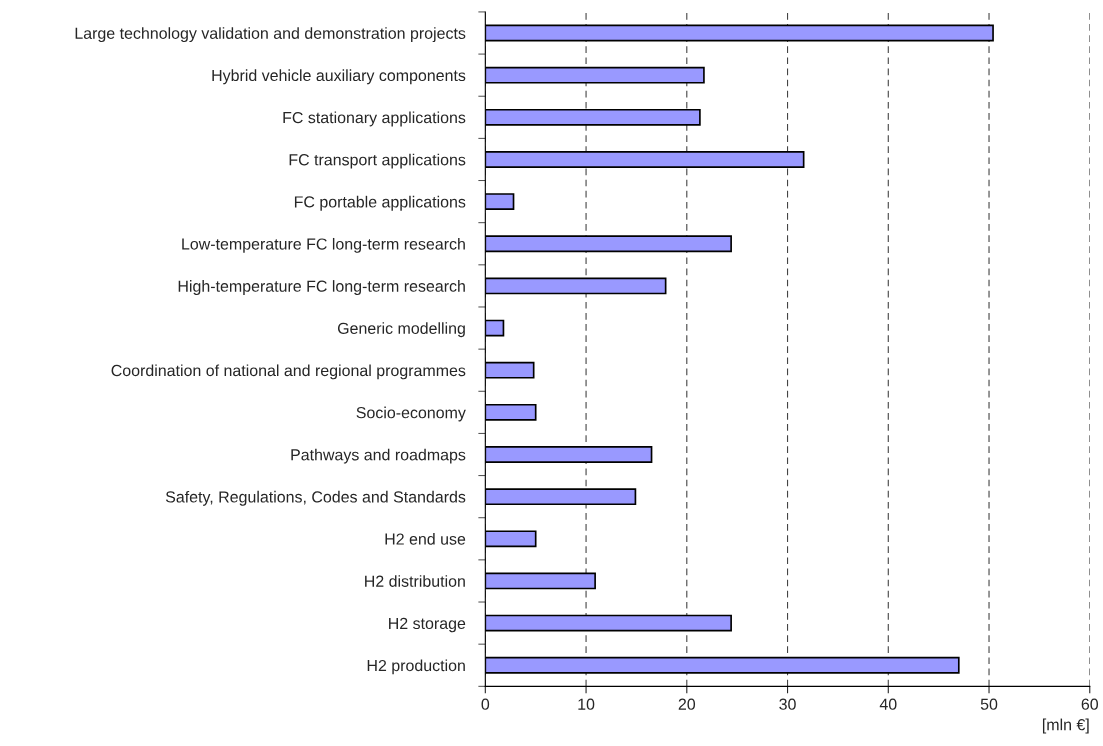  Describe the element at coordinates (989, 704) in the screenshot. I see `x-tick-label: 50` at that location.